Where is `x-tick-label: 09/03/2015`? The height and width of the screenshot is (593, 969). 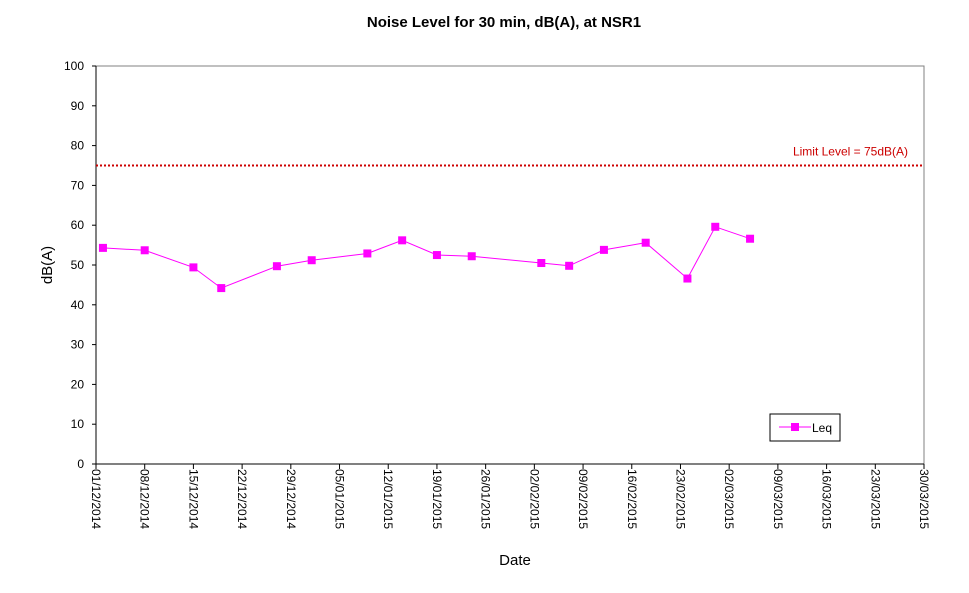 x-tick-label: 09/03/2015 is located at coordinates (778, 499).